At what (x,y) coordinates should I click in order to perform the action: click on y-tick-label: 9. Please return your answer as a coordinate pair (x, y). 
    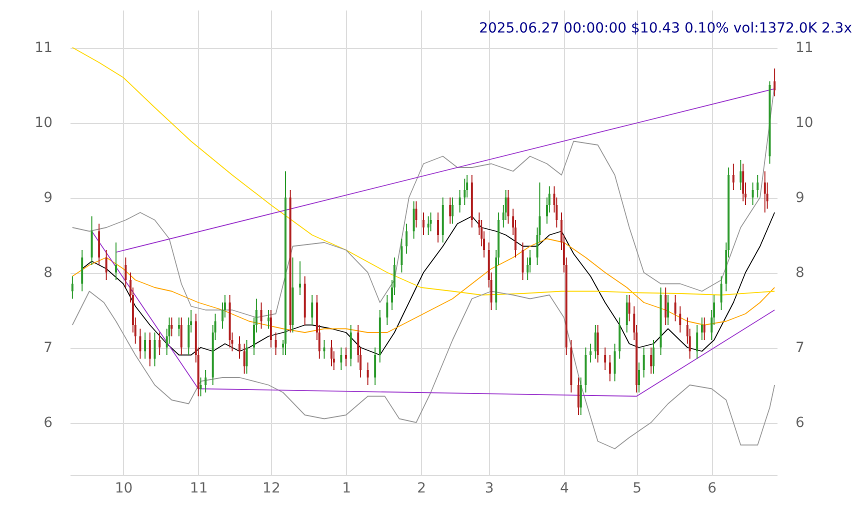
    Looking at the image, I should click on (48, 198).